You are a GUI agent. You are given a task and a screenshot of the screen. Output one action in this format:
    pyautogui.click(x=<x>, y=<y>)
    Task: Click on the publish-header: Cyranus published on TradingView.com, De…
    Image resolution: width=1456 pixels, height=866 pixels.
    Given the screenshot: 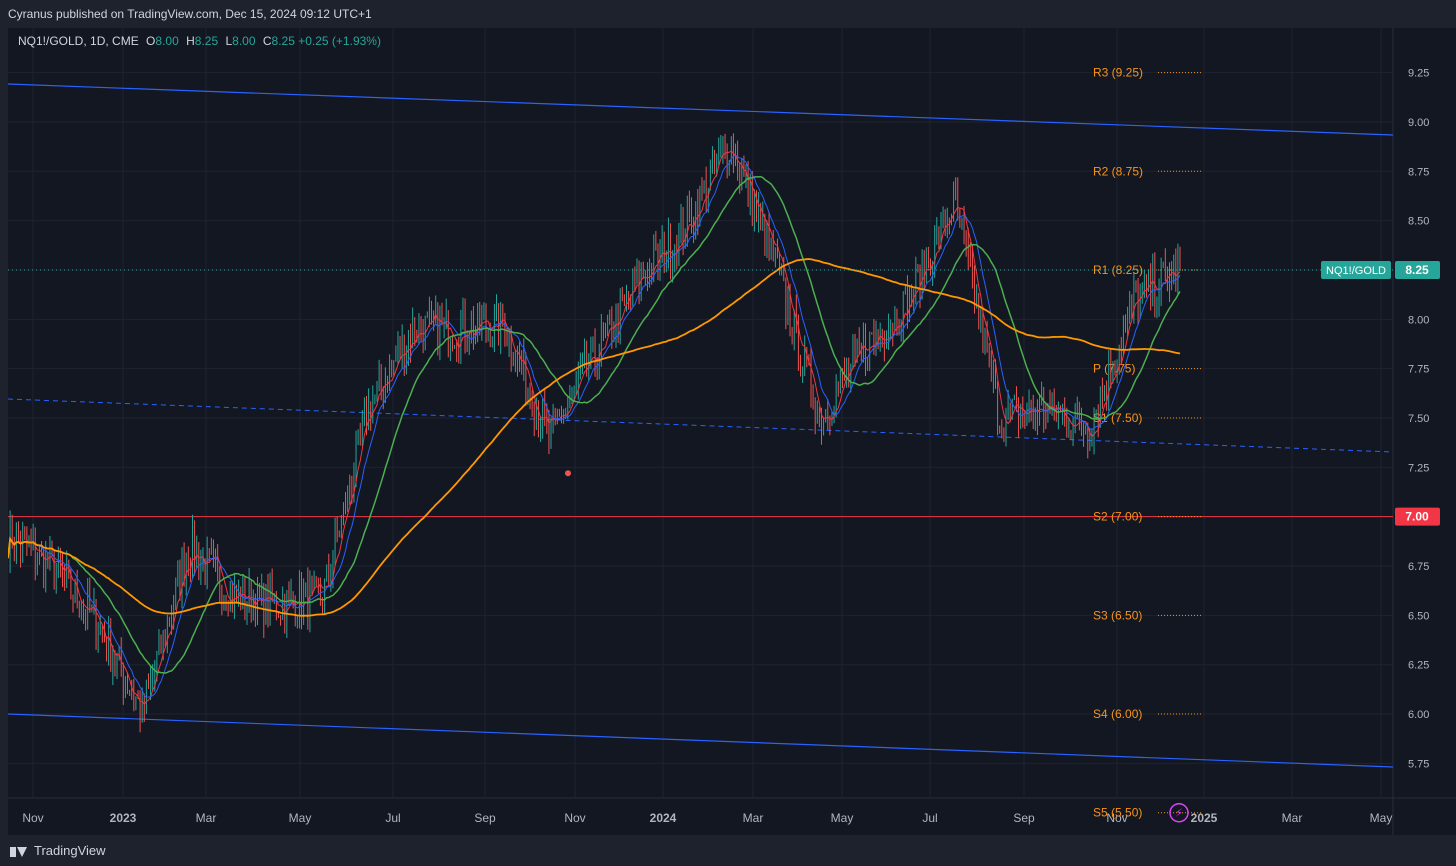 What is the action you would take?
    pyautogui.click(x=728, y=14)
    